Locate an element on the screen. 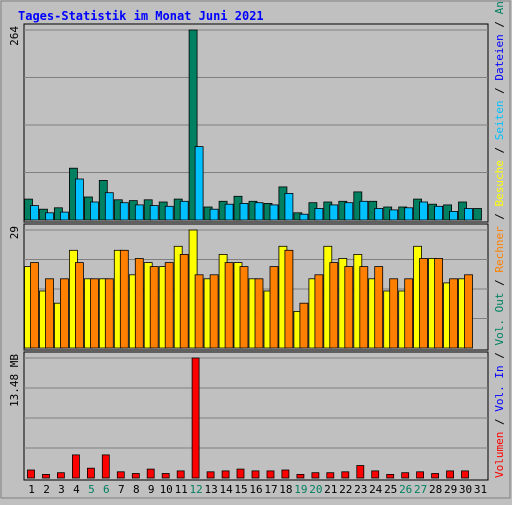 The image size is (512, 505). x-tick-label: 14 is located at coordinates (226, 489).